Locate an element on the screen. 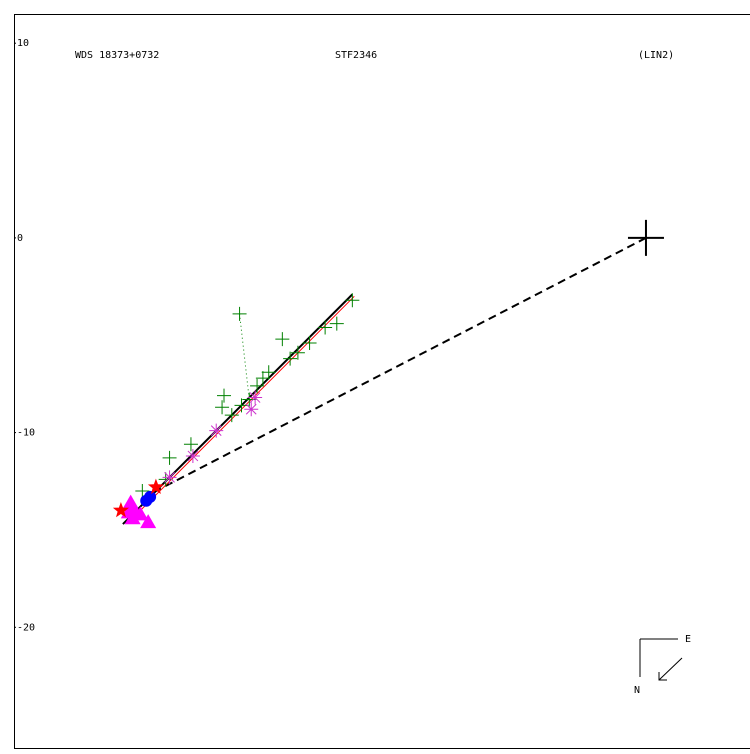 The height and width of the screenshot is (754, 750). compass-north: N is located at coordinates (637, 690).